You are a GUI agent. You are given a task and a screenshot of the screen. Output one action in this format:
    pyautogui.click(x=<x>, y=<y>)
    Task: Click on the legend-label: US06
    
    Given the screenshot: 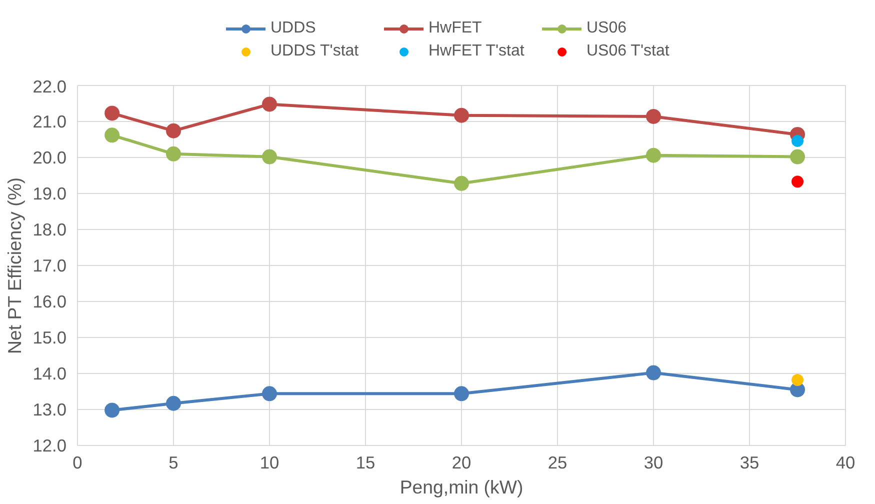 What is the action you would take?
    pyautogui.click(x=607, y=29)
    